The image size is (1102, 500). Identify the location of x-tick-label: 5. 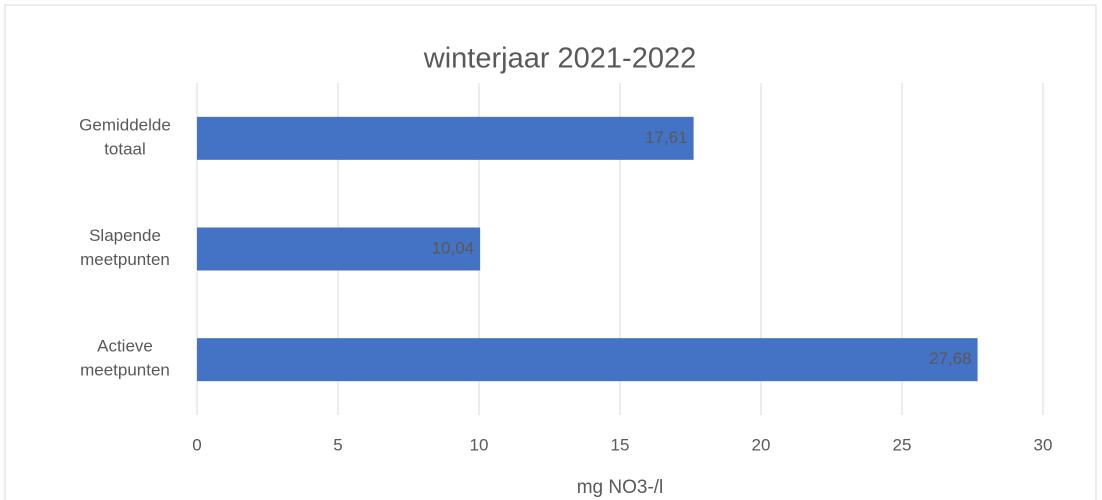
(337, 444).